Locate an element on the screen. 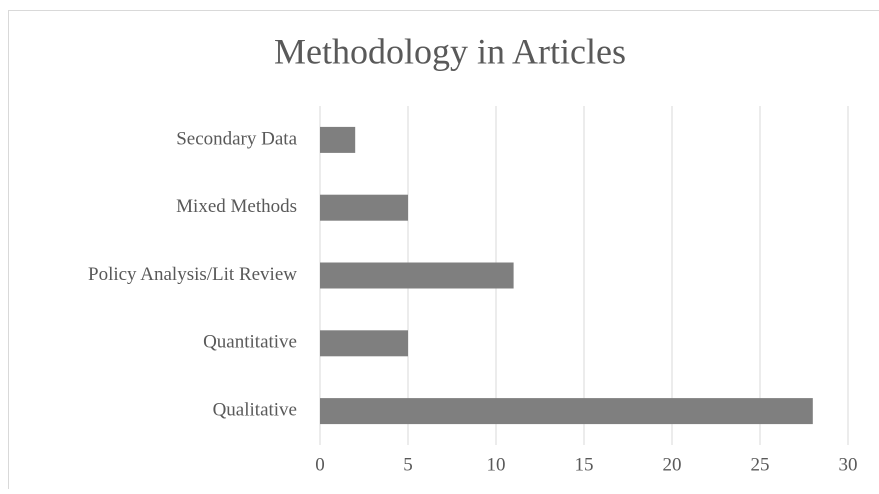  x-tick-label: 30 is located at coordinates (848, 464).